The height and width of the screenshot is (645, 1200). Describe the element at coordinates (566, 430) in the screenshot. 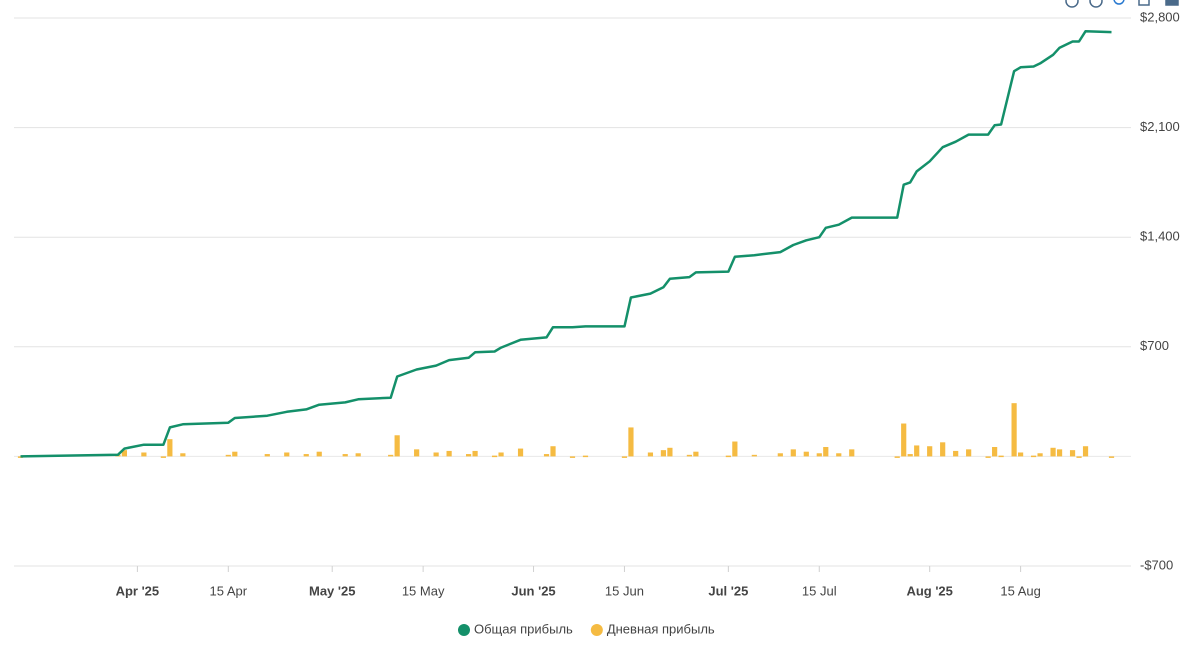

I see `bar-series` at that location.